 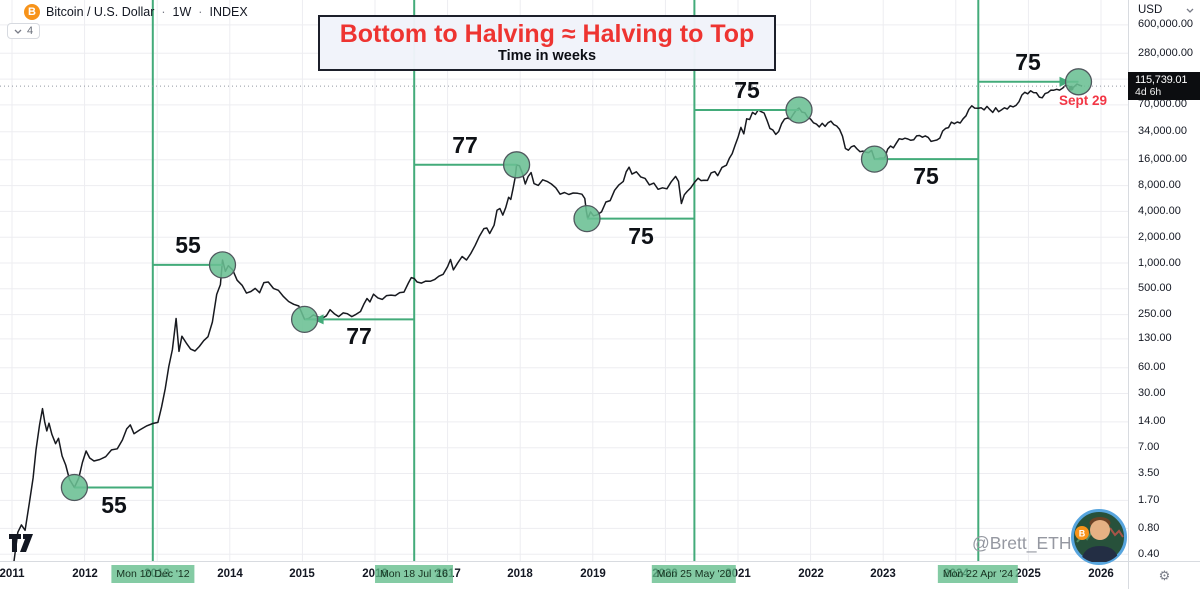 What do you see at coordinates (1159, 211) in the screenshot?
I see `price-tick-label: 4,000.00` at bounding box center [1159, 211].